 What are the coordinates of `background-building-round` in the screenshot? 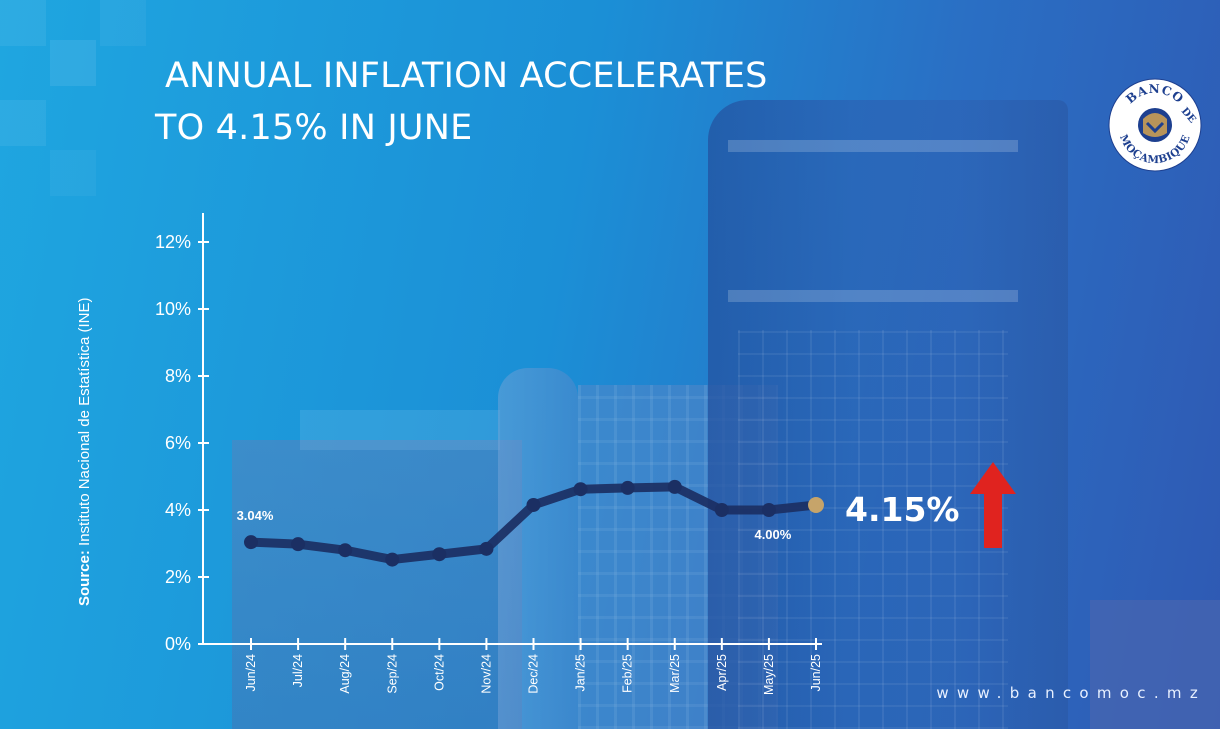 It's located at (538, 548).